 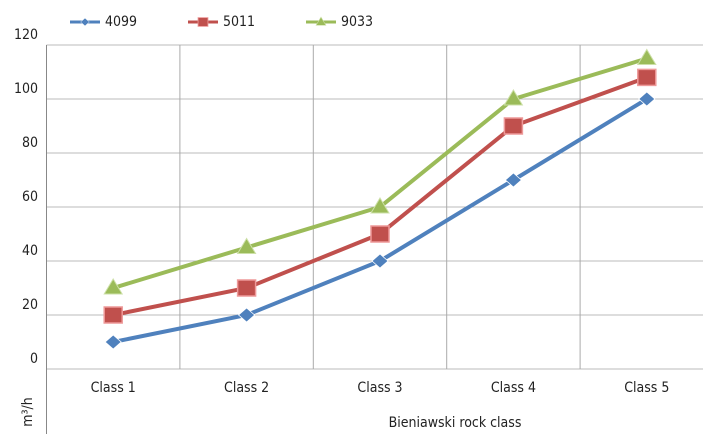 What do you see at coordinates (455, 423) in the screenshot?
I see `x-axis-label: Bieniawski rock class` at bounding box center [455, 423].